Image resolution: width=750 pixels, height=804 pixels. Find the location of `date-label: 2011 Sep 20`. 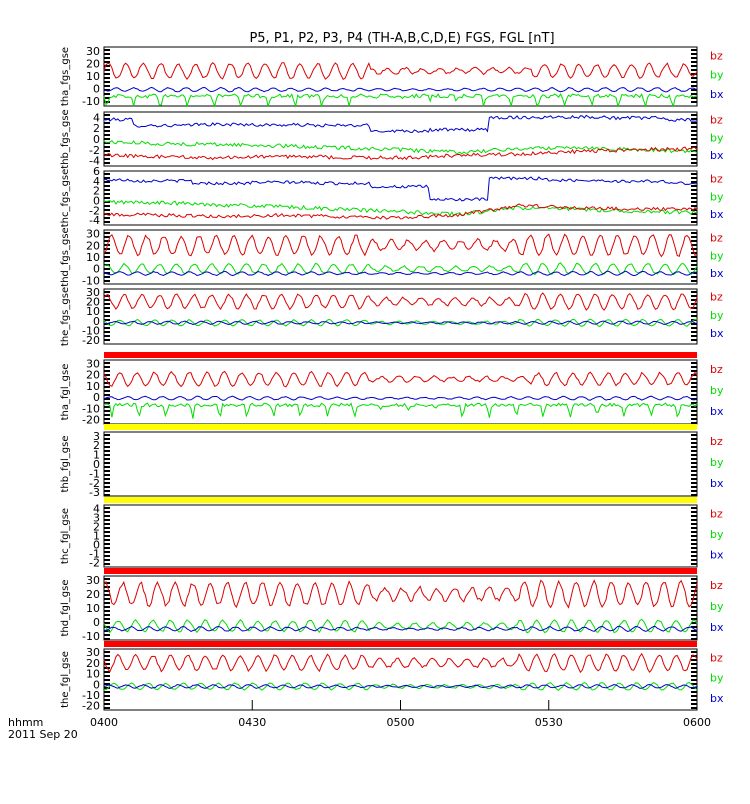

date-label: 2011 Sep 20 is located at coordinates (43, 734).